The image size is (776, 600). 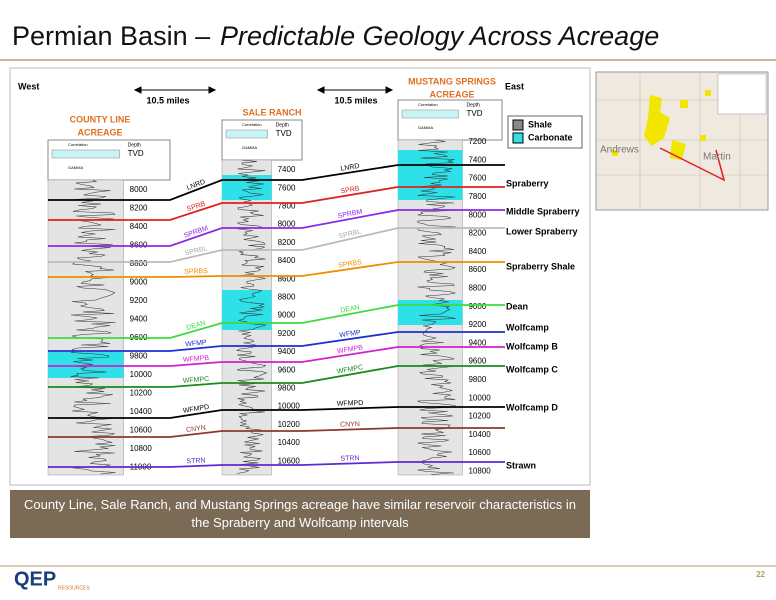 What do you see at coordinates (473, 105) in the screenshot?
I see `header-text: Depth` at bounding box center [473, 105].